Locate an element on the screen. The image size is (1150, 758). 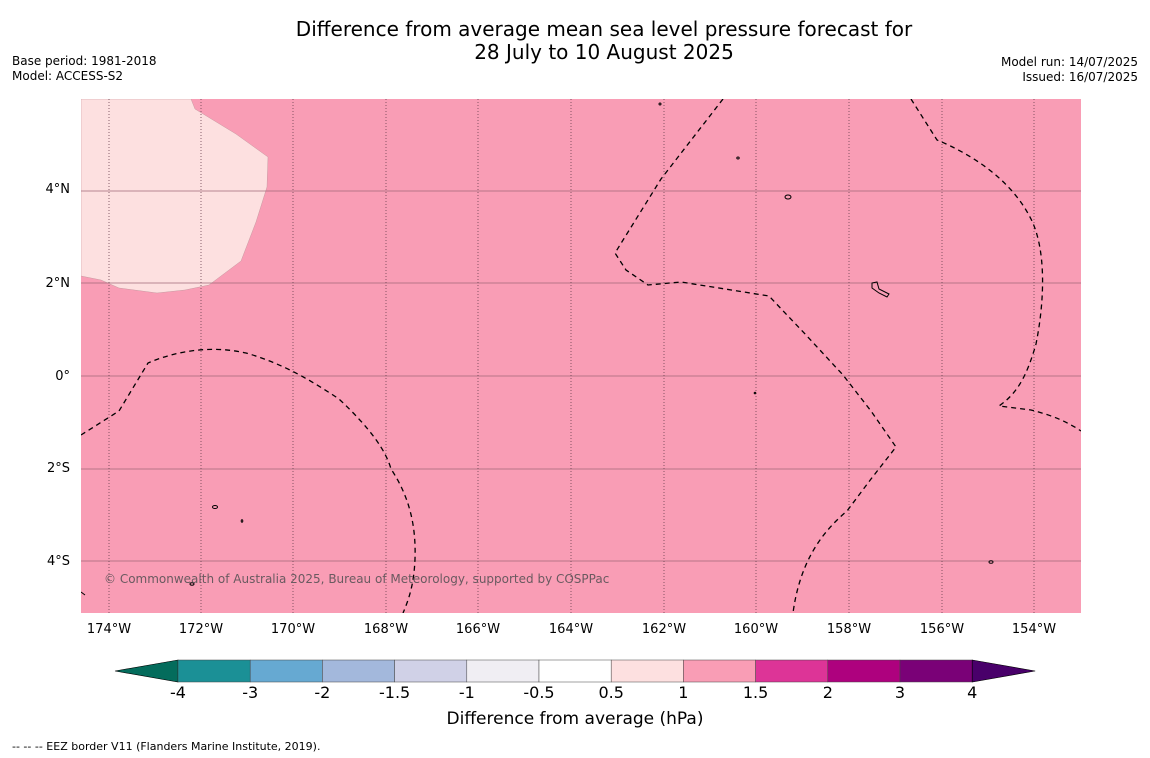
meta-right: Model run: 14/07/2025 Issued: 16/07/2025 is located at coordinates (1069, 70).